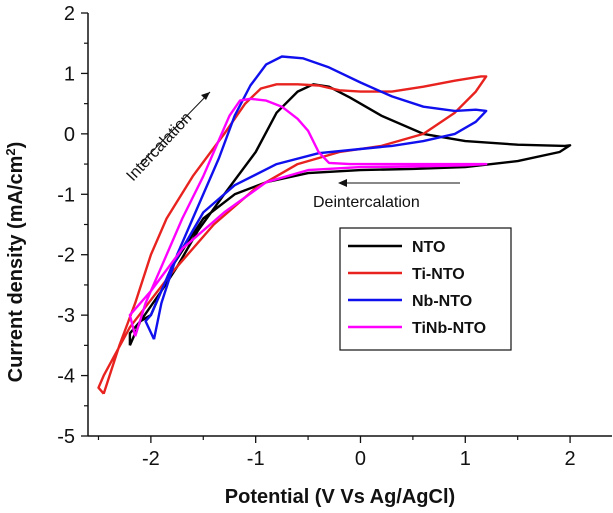 The height and width of the screenshot is (513, 613). I want to click on legend-label-nb-nto: Nb-NTO, so click(442, 301).